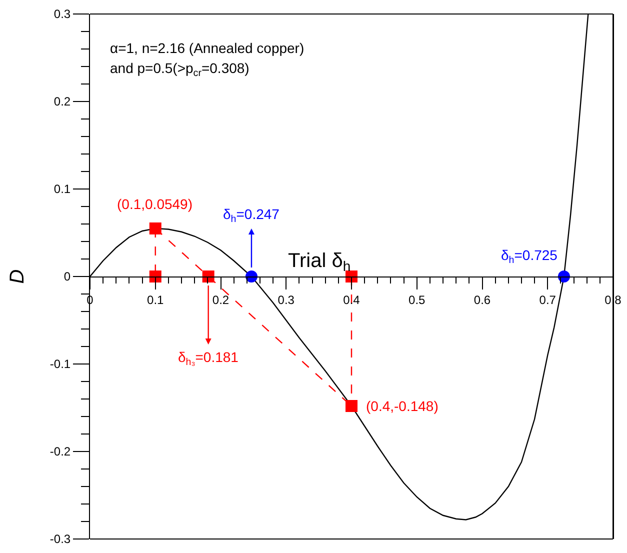  What do you see at coordinates (529, 256) in the screenshot?
I see `annotation: δ$_{h}$=0.725` at bounding box center [529, 256].